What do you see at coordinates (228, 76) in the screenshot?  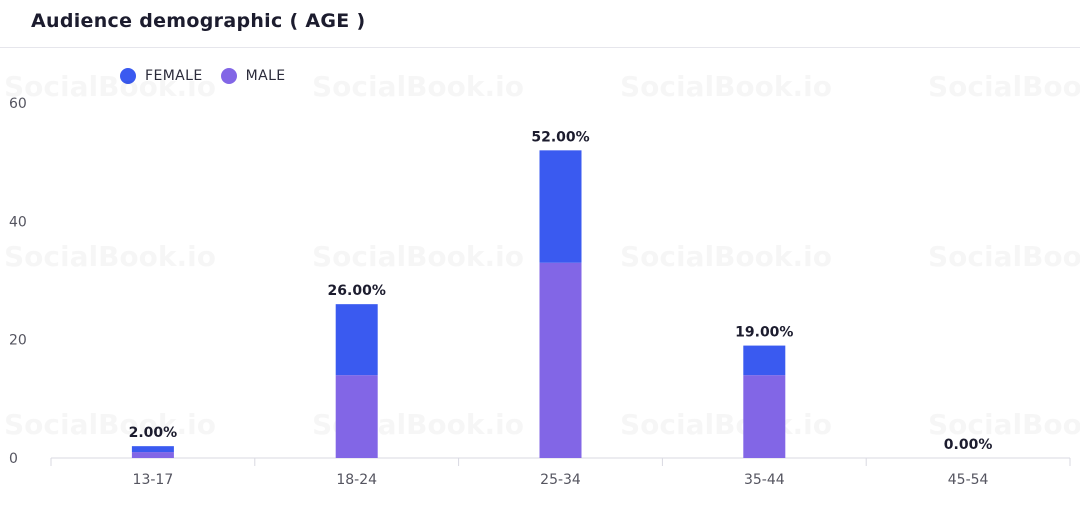 I see `legend-swatch-male` at bounding box center [228, 76].